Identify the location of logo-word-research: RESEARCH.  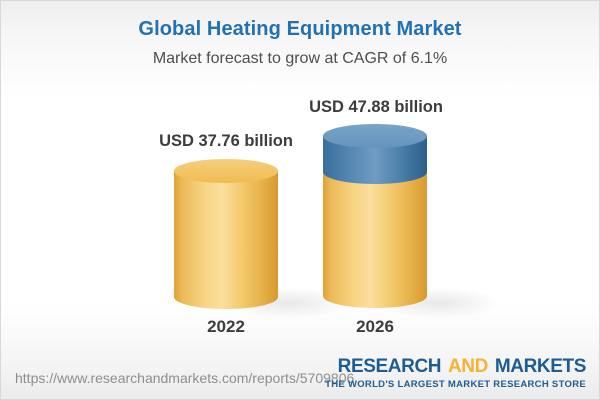
(389, 366).